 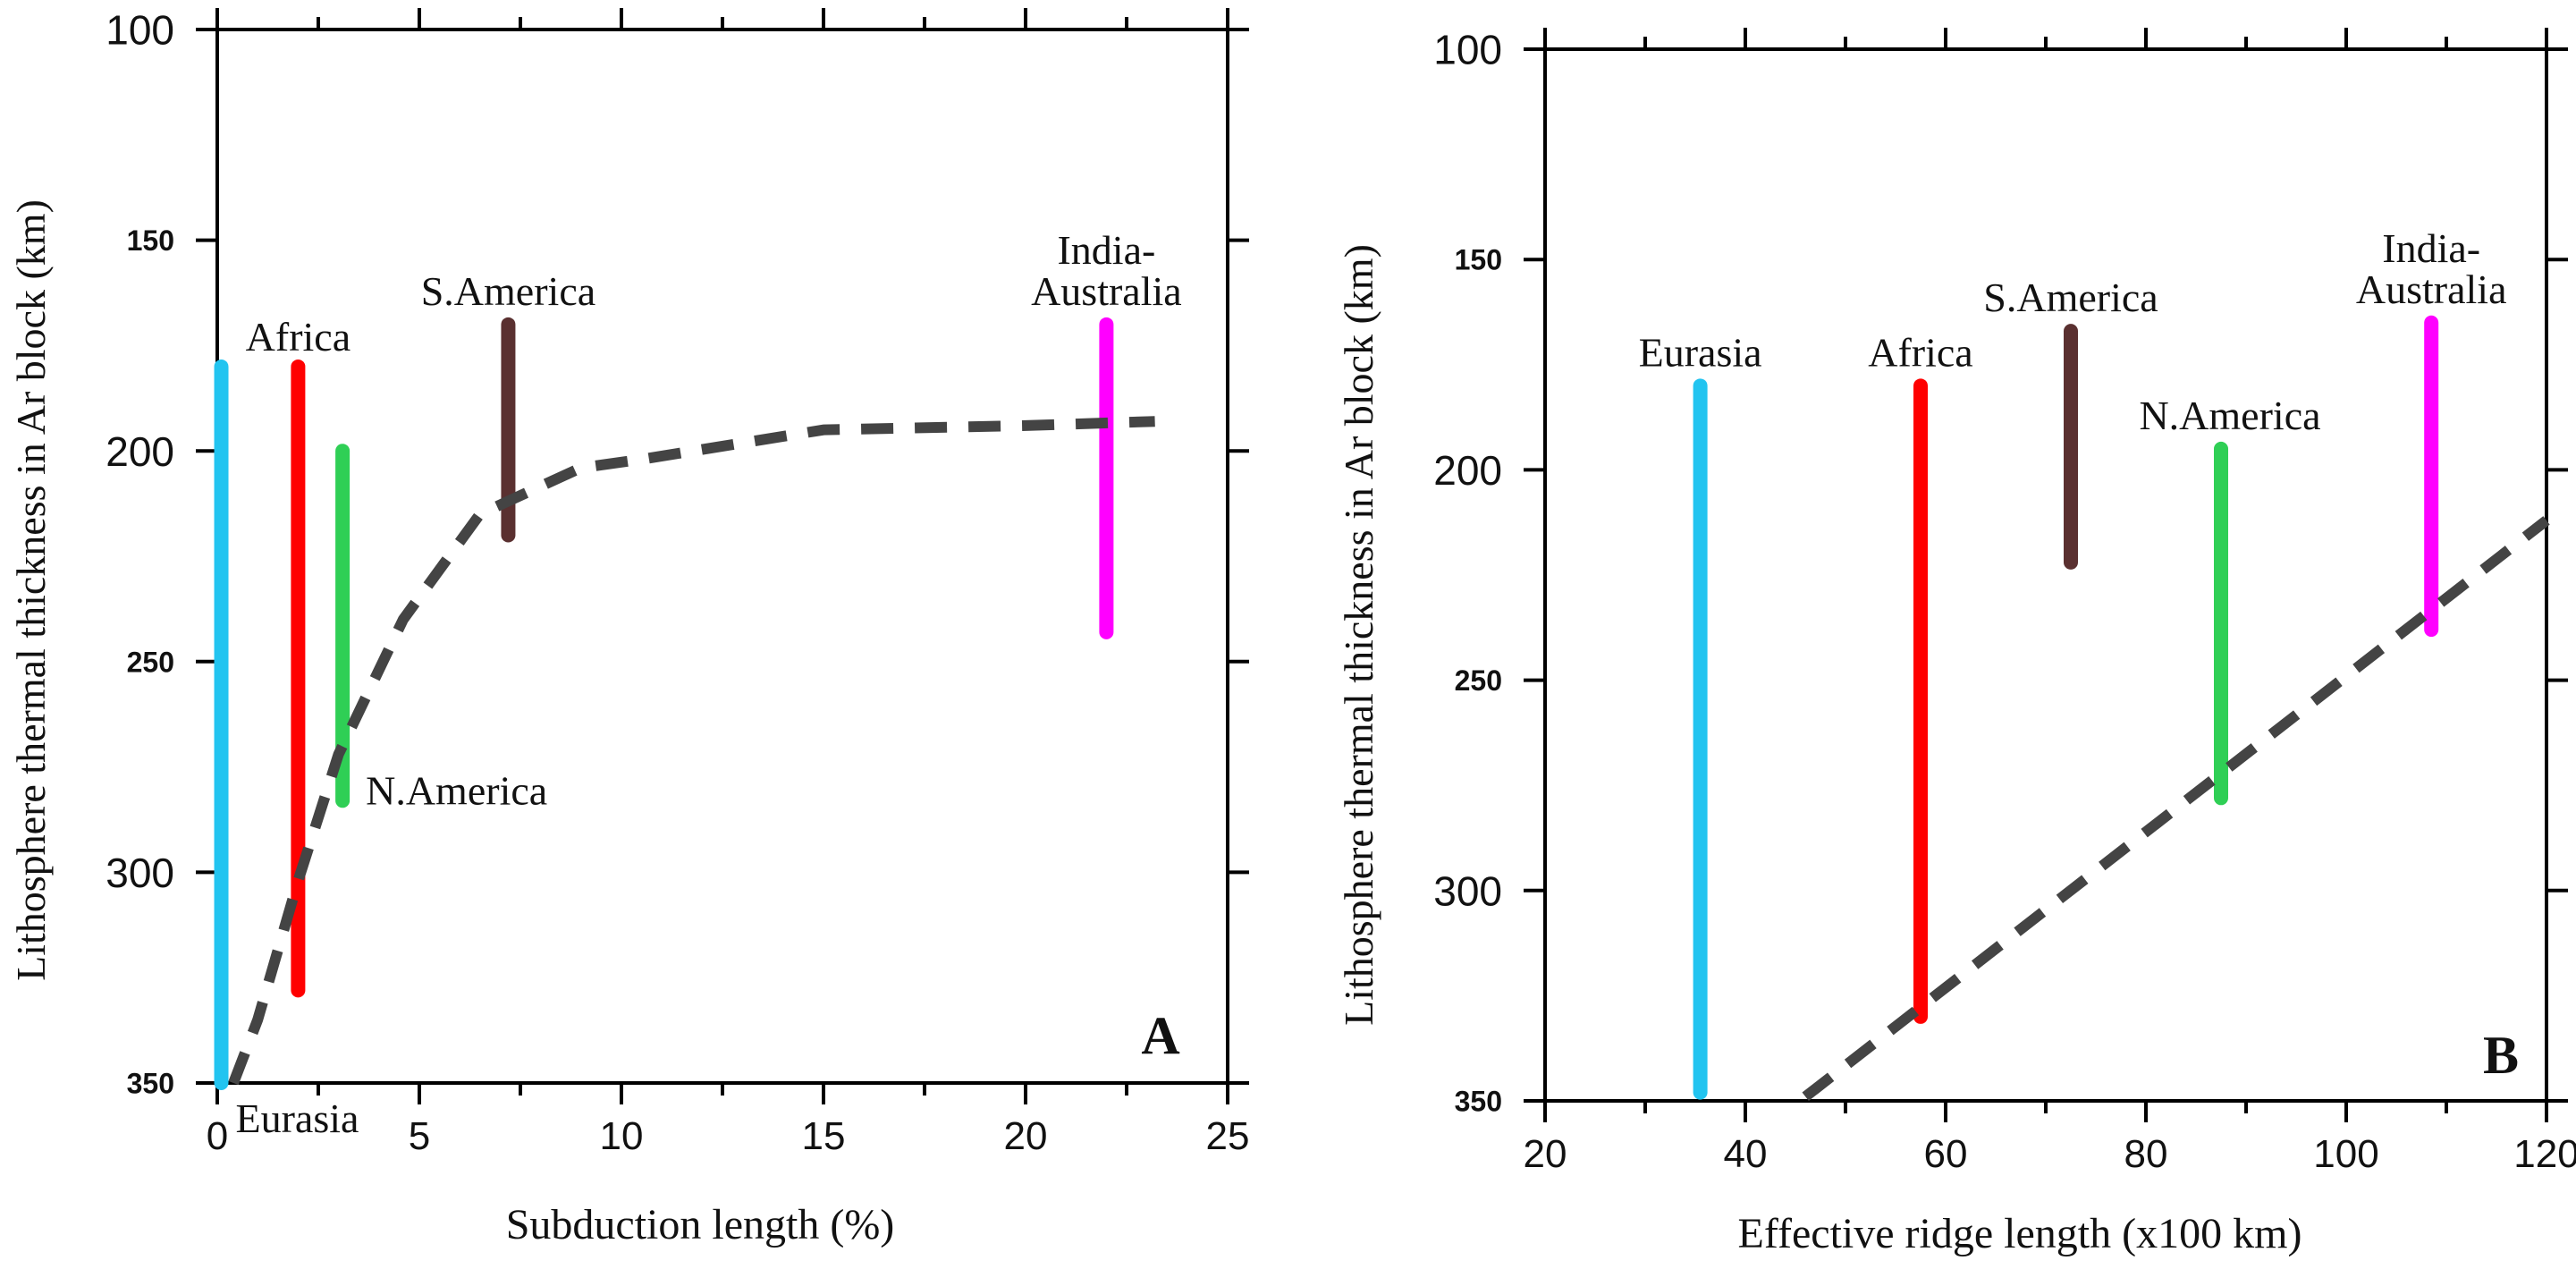 I want to click on panel-a-series-label: S.America, so click(x=508, y=291).